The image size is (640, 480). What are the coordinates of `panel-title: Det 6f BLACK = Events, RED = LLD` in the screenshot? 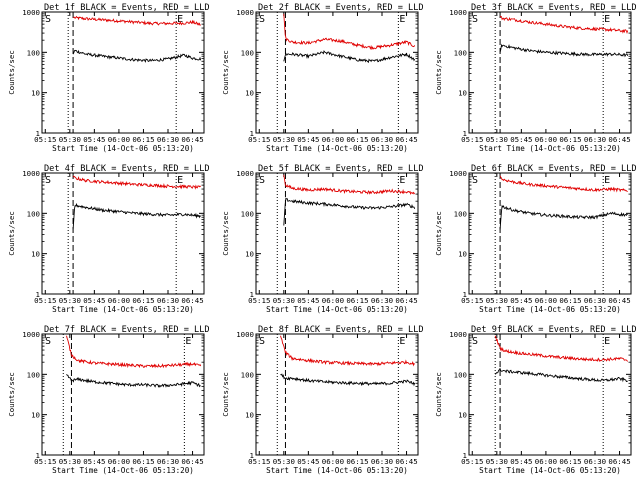 It's located at (554, 169).